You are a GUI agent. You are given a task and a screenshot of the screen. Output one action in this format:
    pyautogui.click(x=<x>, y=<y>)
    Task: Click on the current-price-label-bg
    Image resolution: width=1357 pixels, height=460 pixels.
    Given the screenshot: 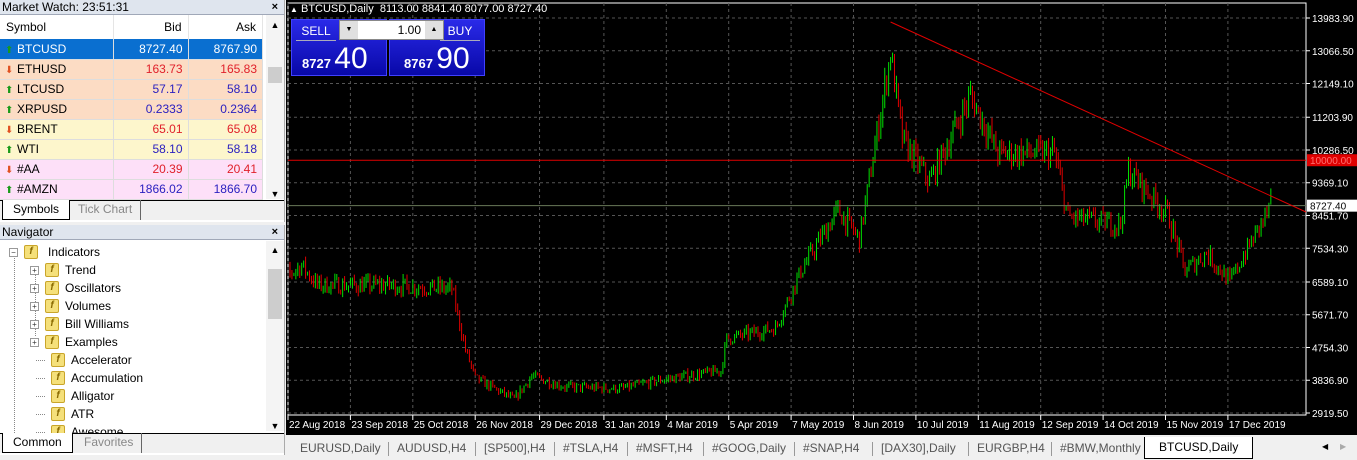 What is the action you would take?
    pyautogui.click(x=1332, y=205)
    